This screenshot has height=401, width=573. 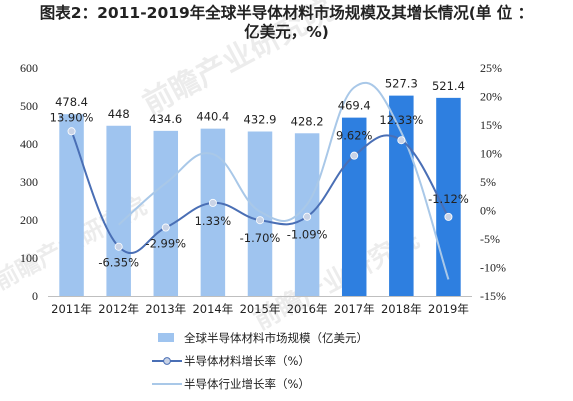 I want to click on legend-label-bar: 全球半导体材料市场规模（亿美元）, so click(x=276, y=338).